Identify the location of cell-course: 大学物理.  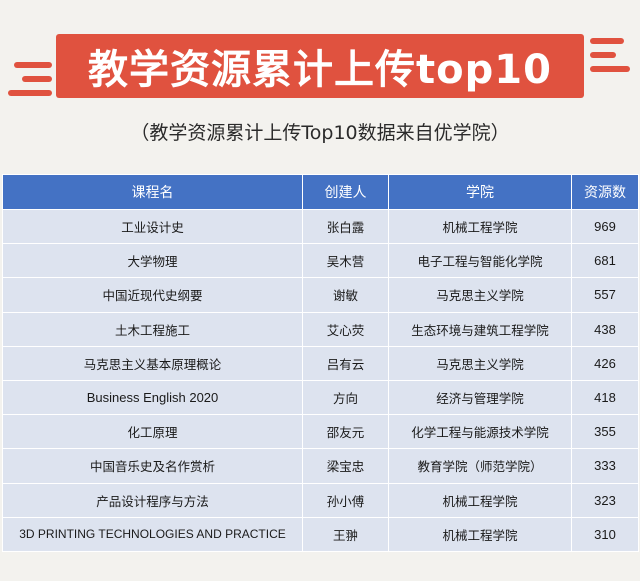
(152, 261).